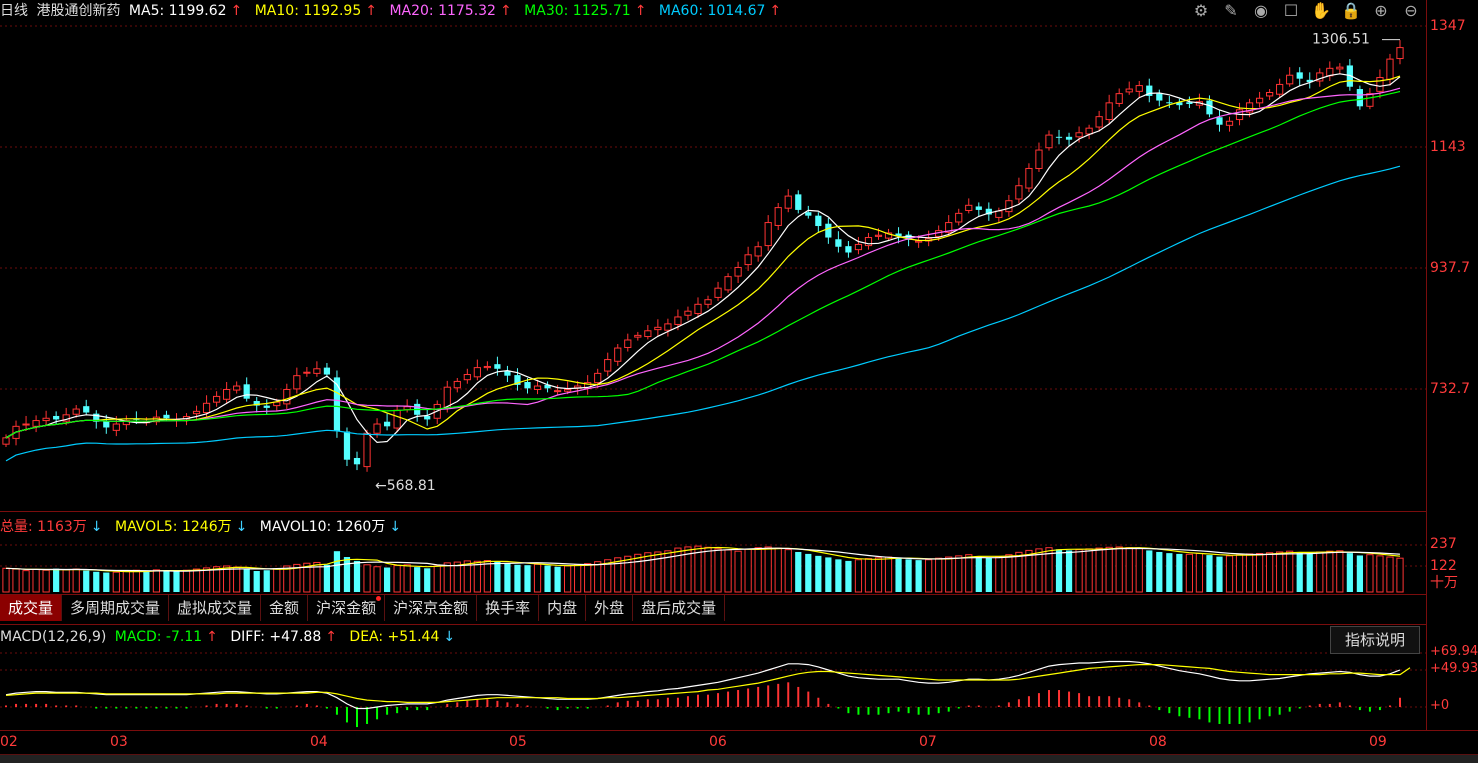 This screenshot has height=763, width=1478. Describe the element at coordinates (1448, 26) in the screenshot. I see `price-tick: 1347` at that location.